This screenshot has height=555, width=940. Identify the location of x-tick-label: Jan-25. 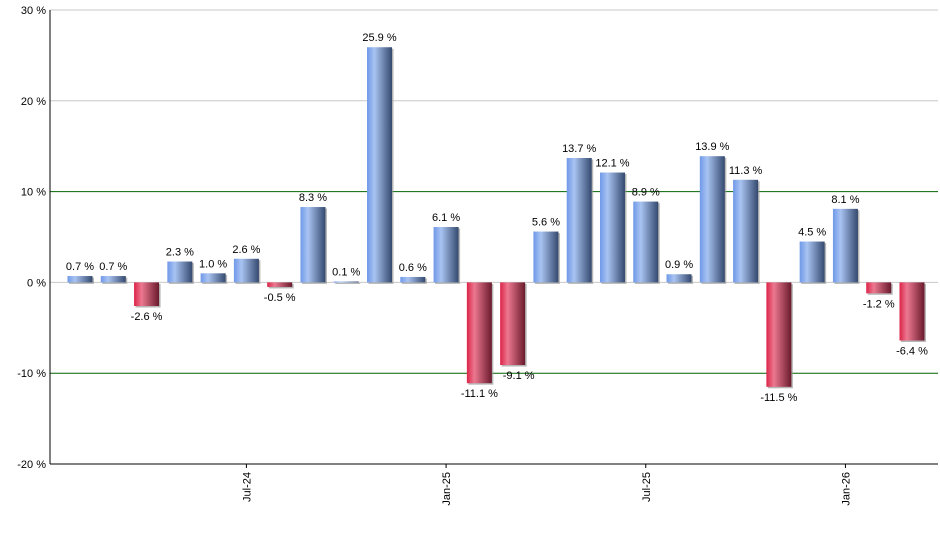
(447, 489).